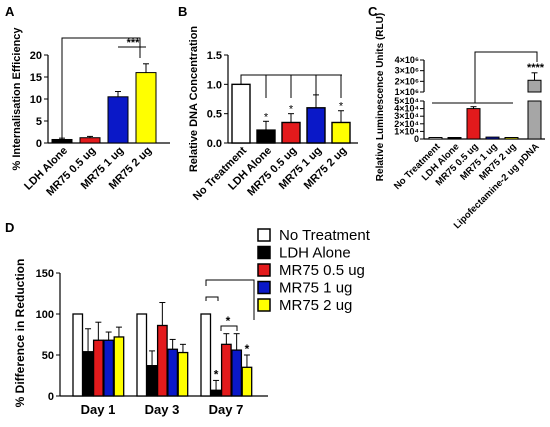 Image resolution: width=550 pixels, height=427 pixels. What do you see at coordinates (134, 43) in the screenshot?
I see `panel-a-significance: ***` at bounding box center [134, 43].